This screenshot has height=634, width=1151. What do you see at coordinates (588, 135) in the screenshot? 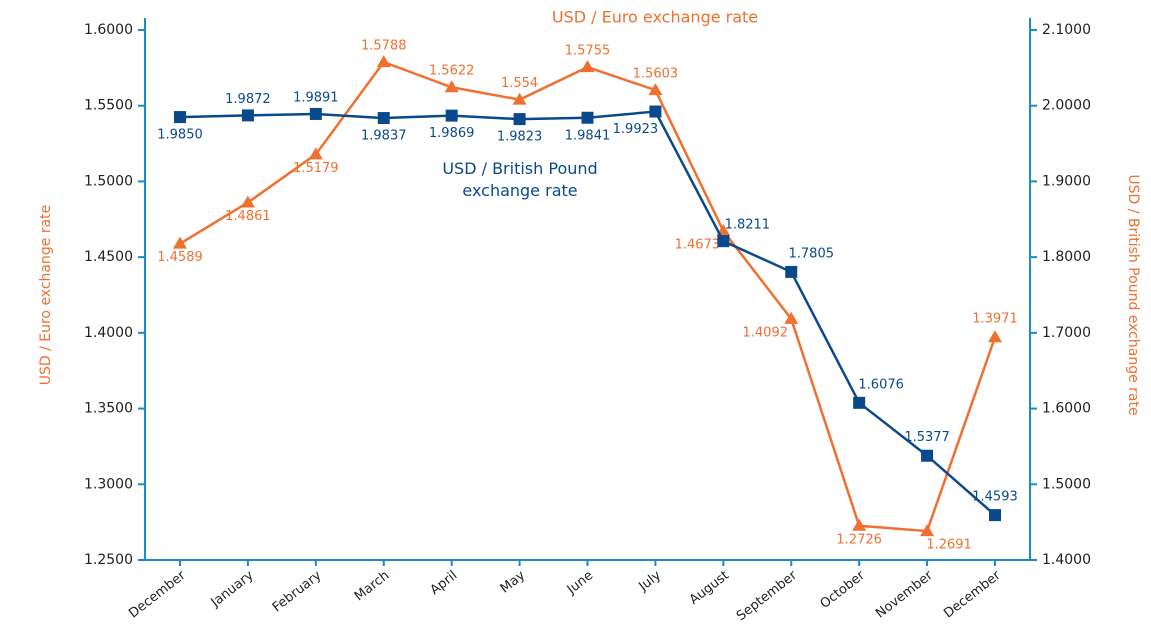
I see `data-label: 1.9841` at bounding box center [588, 135].